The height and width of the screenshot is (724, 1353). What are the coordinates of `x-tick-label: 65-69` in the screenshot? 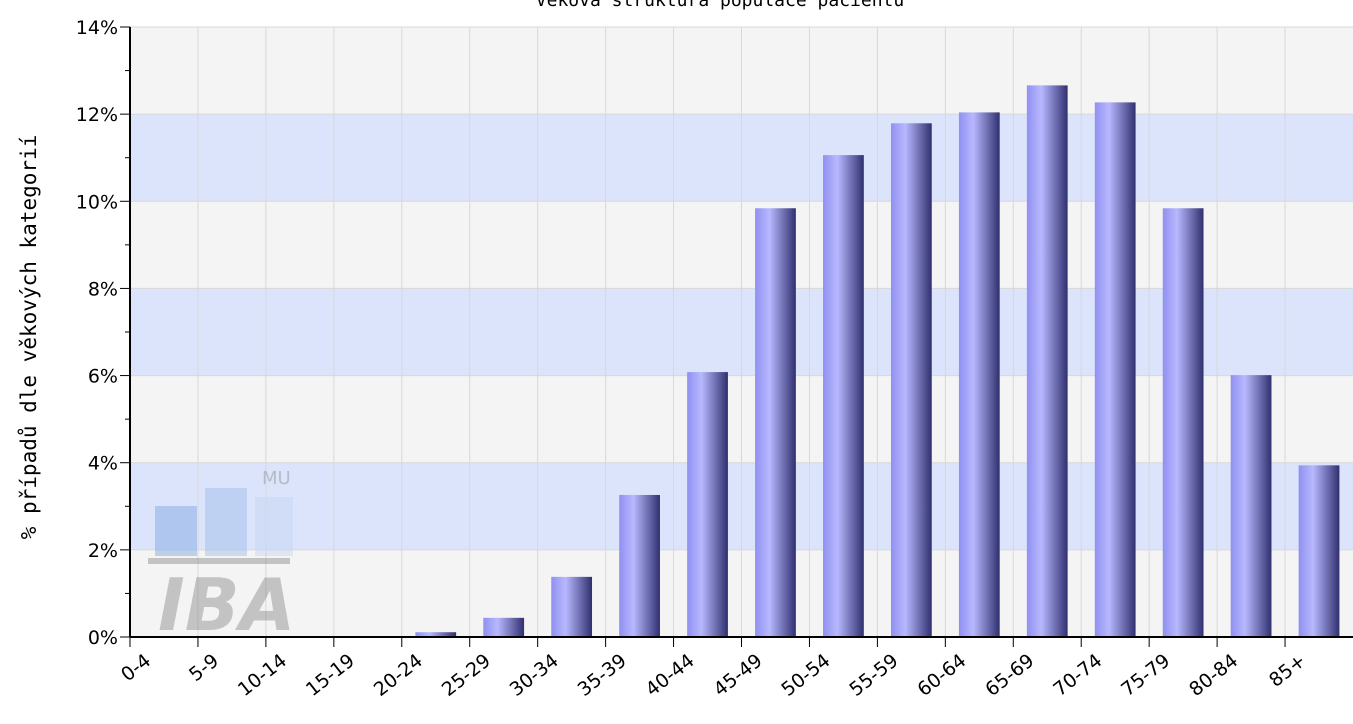 It's located at (1009, 675).